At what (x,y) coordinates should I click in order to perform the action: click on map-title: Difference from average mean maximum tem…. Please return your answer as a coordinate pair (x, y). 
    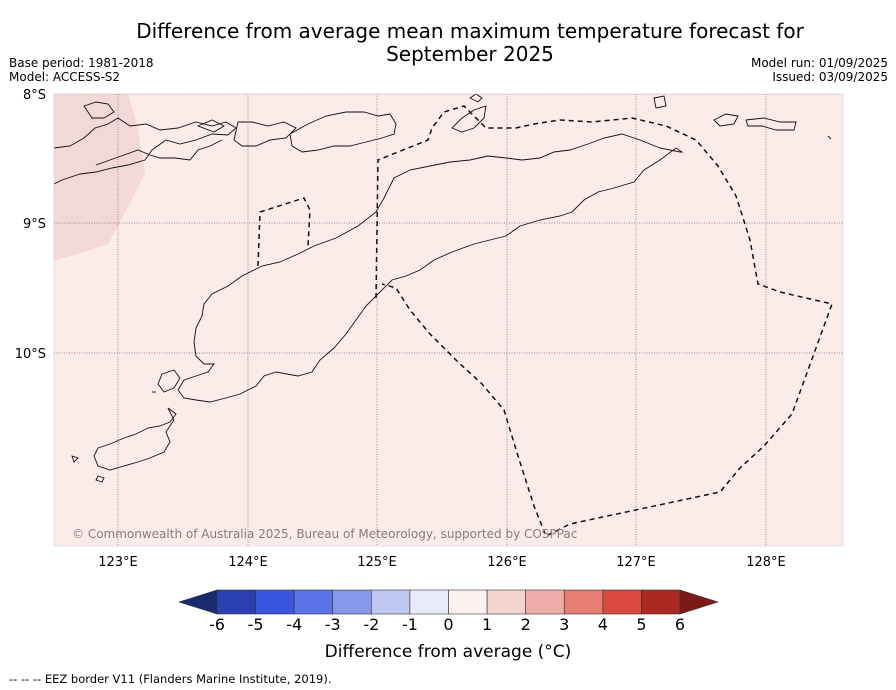
    Looking at the image, I should click on (470, 42).